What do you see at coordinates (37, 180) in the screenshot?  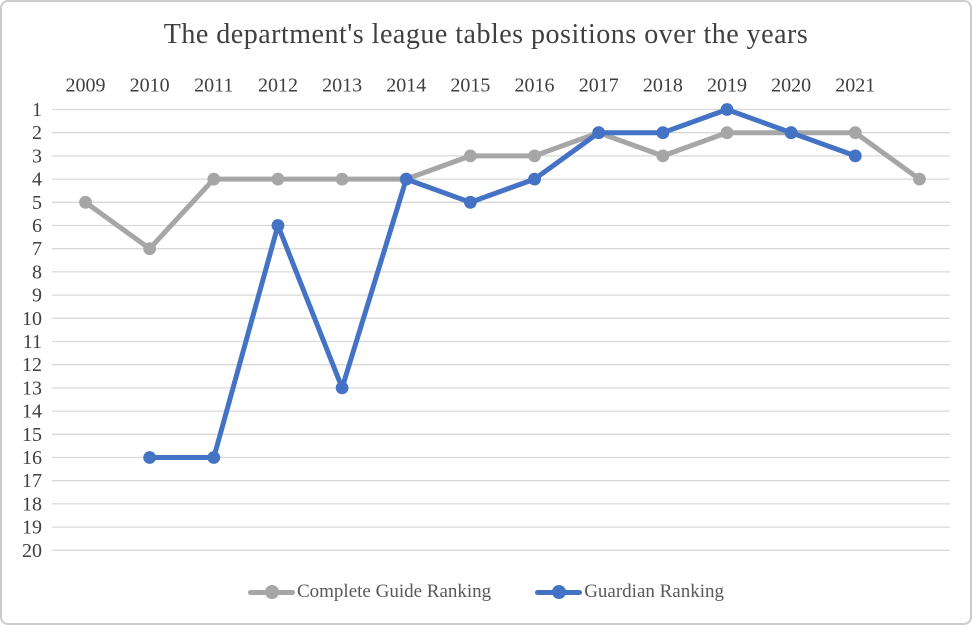 I see `y-axis-label: 4` at bounding box center [37, 180].